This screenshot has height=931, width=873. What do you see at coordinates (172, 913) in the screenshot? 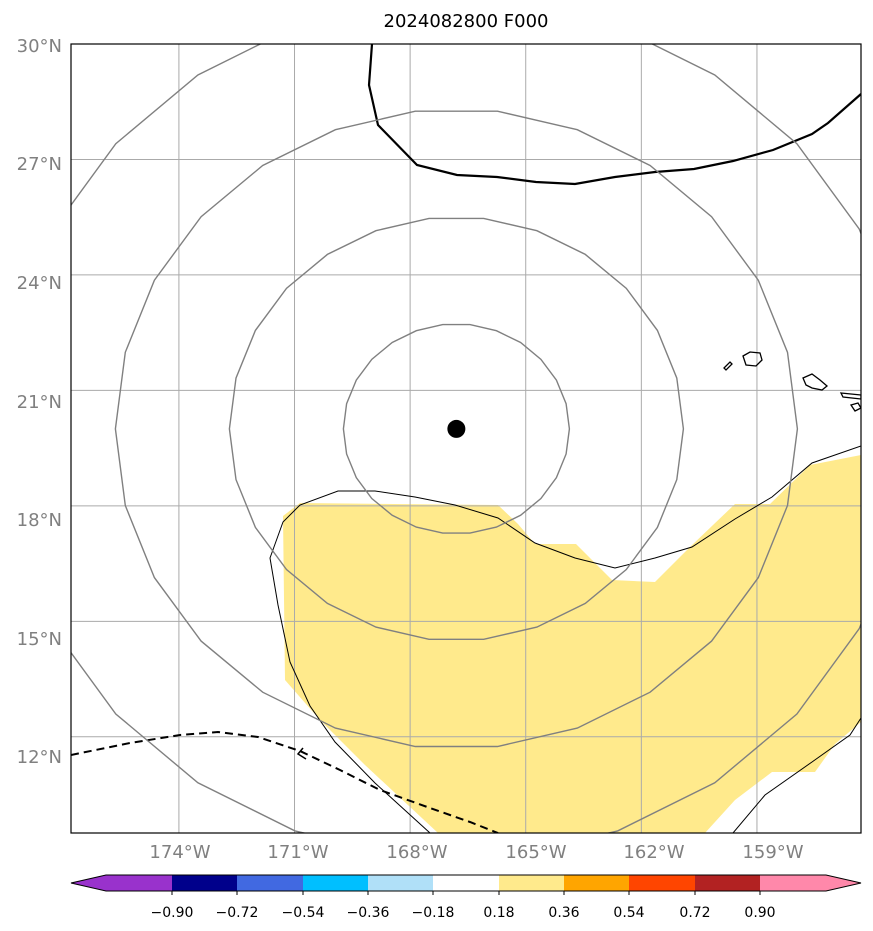
I see `colorbar-label: −0.90` at bounding box center [172, 913].